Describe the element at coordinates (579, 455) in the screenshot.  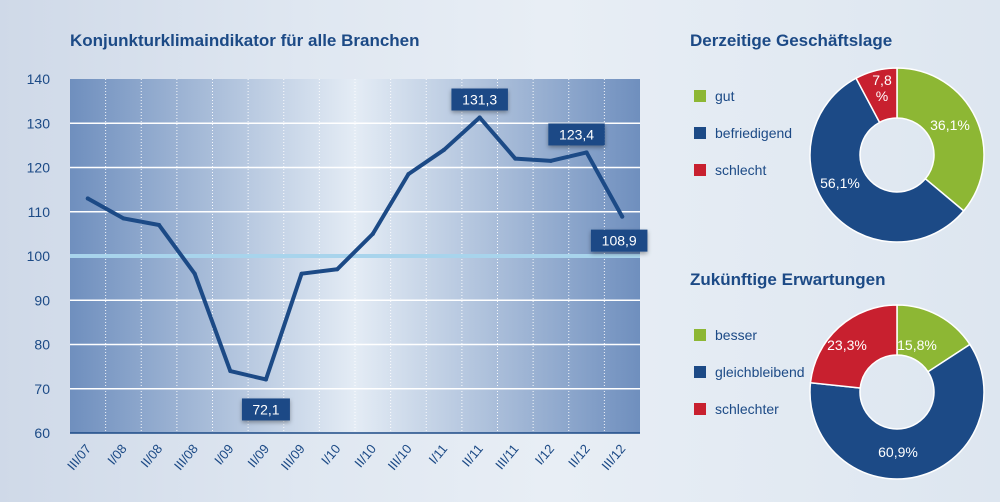
I see `x-tick-label: II/12` at that location.